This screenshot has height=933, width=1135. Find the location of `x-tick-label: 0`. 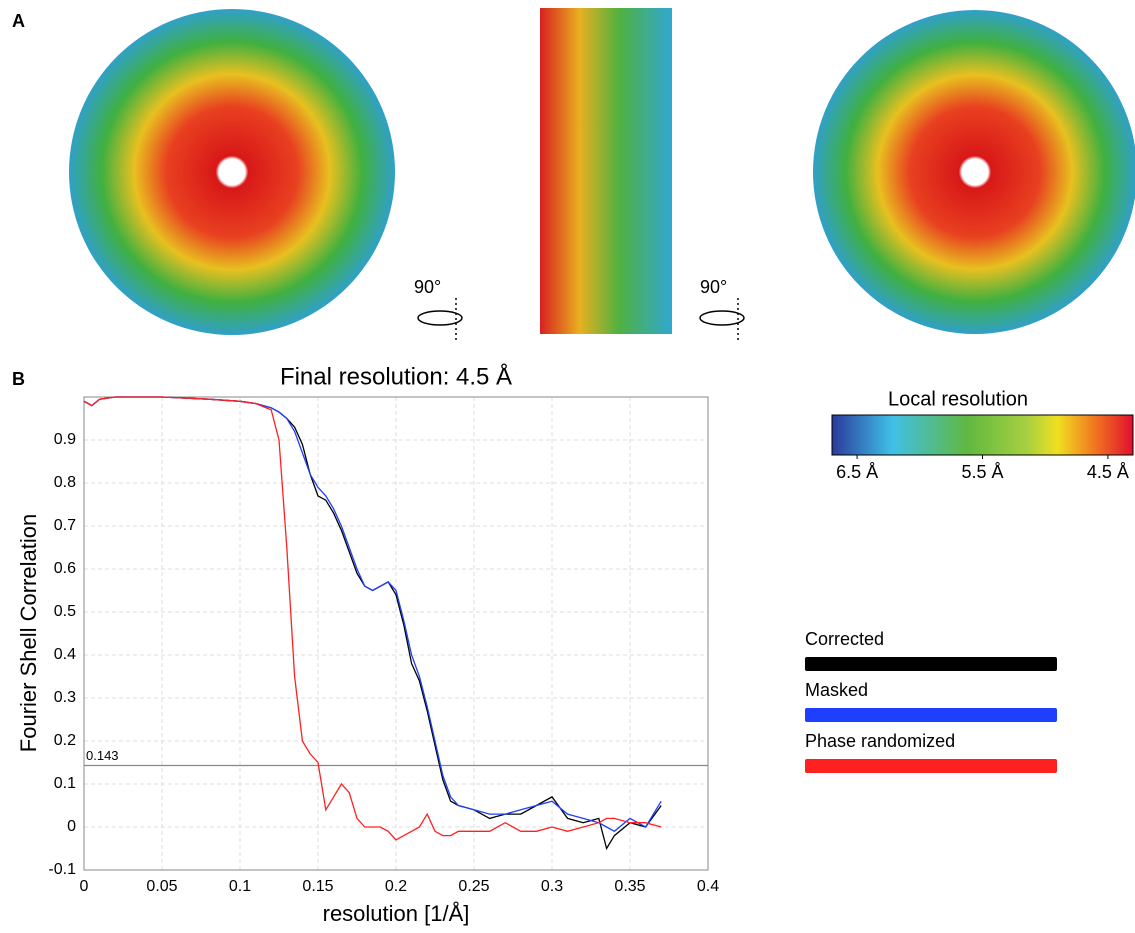

x-tick-label: 0 is located at coordinates (84, 886).